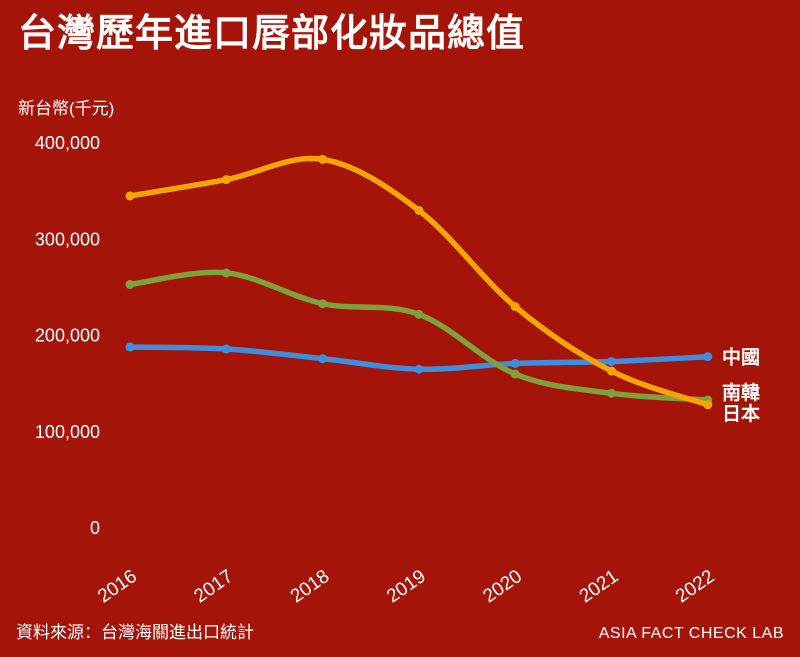 The width and height of the screenshot is (800, 657). What do you see at coordinates (272, 34) in the screenshot?
I see `chart-title: 台灣歷年進口唇部化妝品總值` at bounding box center [272, 34].